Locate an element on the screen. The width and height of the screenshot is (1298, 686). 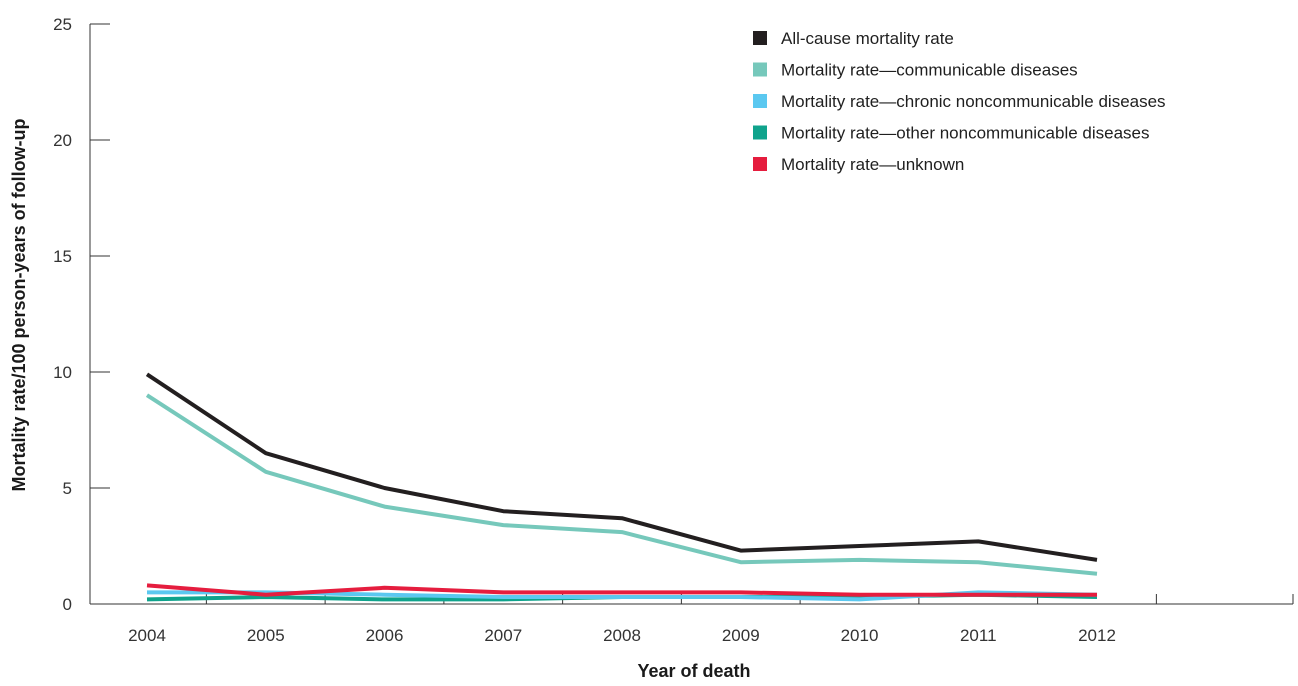
legend-swatch-all-cause is located at coordinates (760, 38).